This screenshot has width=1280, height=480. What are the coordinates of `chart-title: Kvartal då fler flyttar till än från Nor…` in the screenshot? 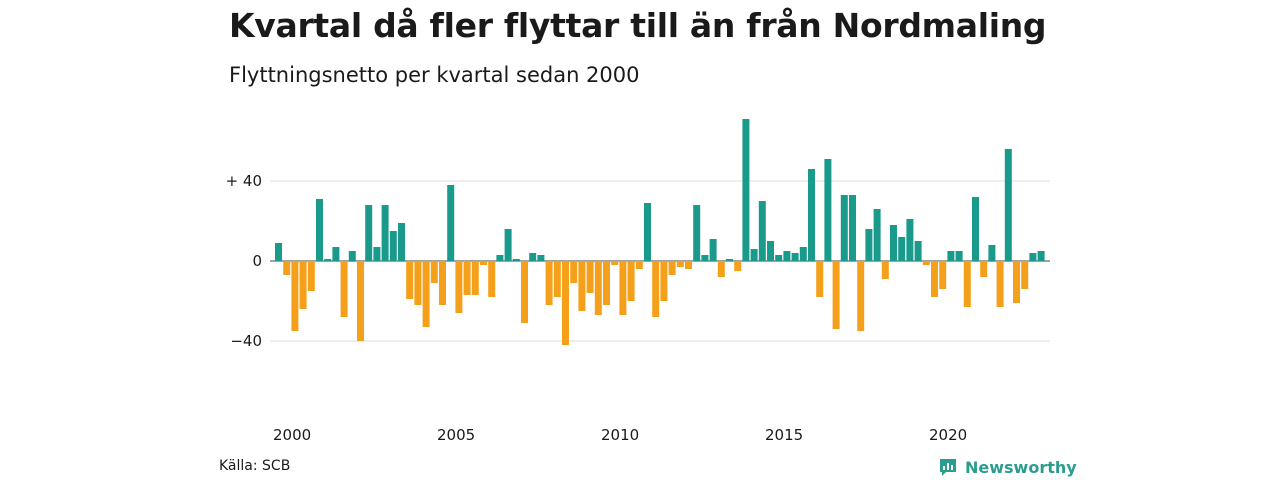 It's located at (638, 25).